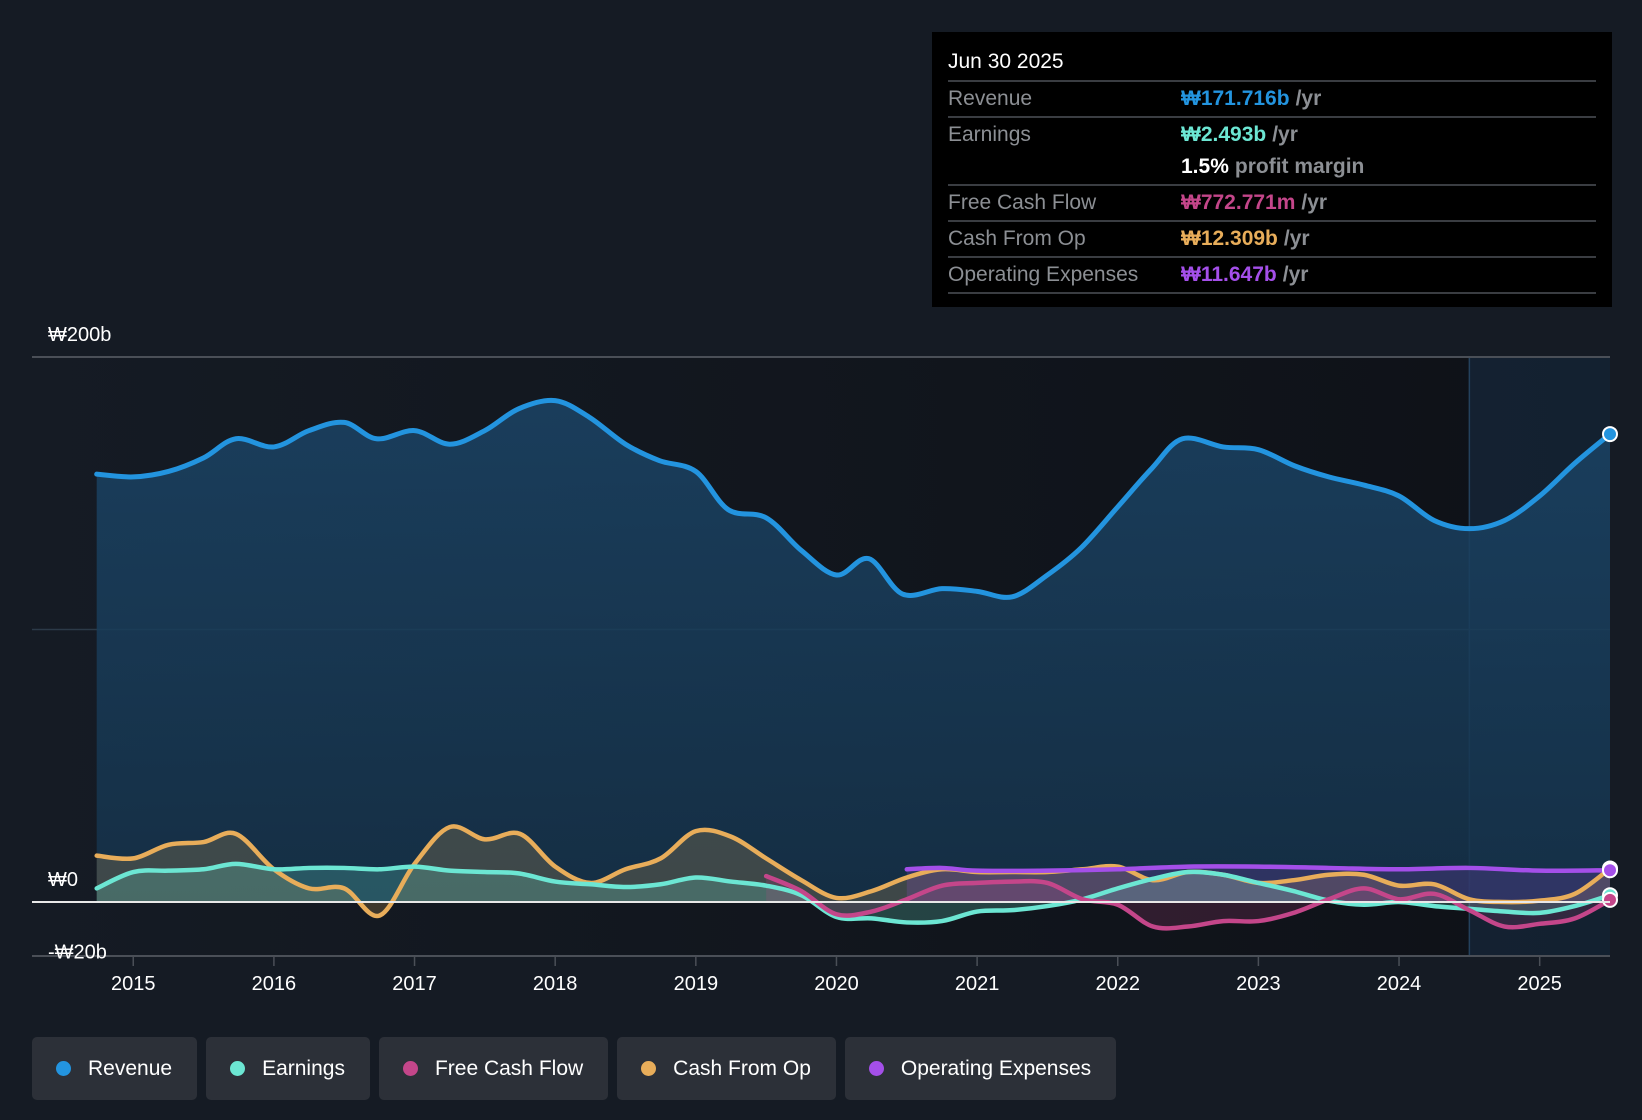 The width and height of the screenshot is (1642, 1120). Describe the element at coordinates (1272, 64) in the screenshot. I see `tooltip-date: Jun 30 2025` at that location.